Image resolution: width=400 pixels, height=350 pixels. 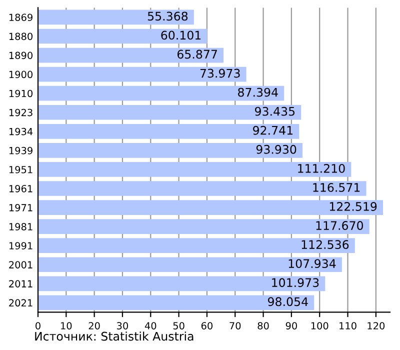 I want to click on x-tick-label: 70, so click(x=235, y=326).